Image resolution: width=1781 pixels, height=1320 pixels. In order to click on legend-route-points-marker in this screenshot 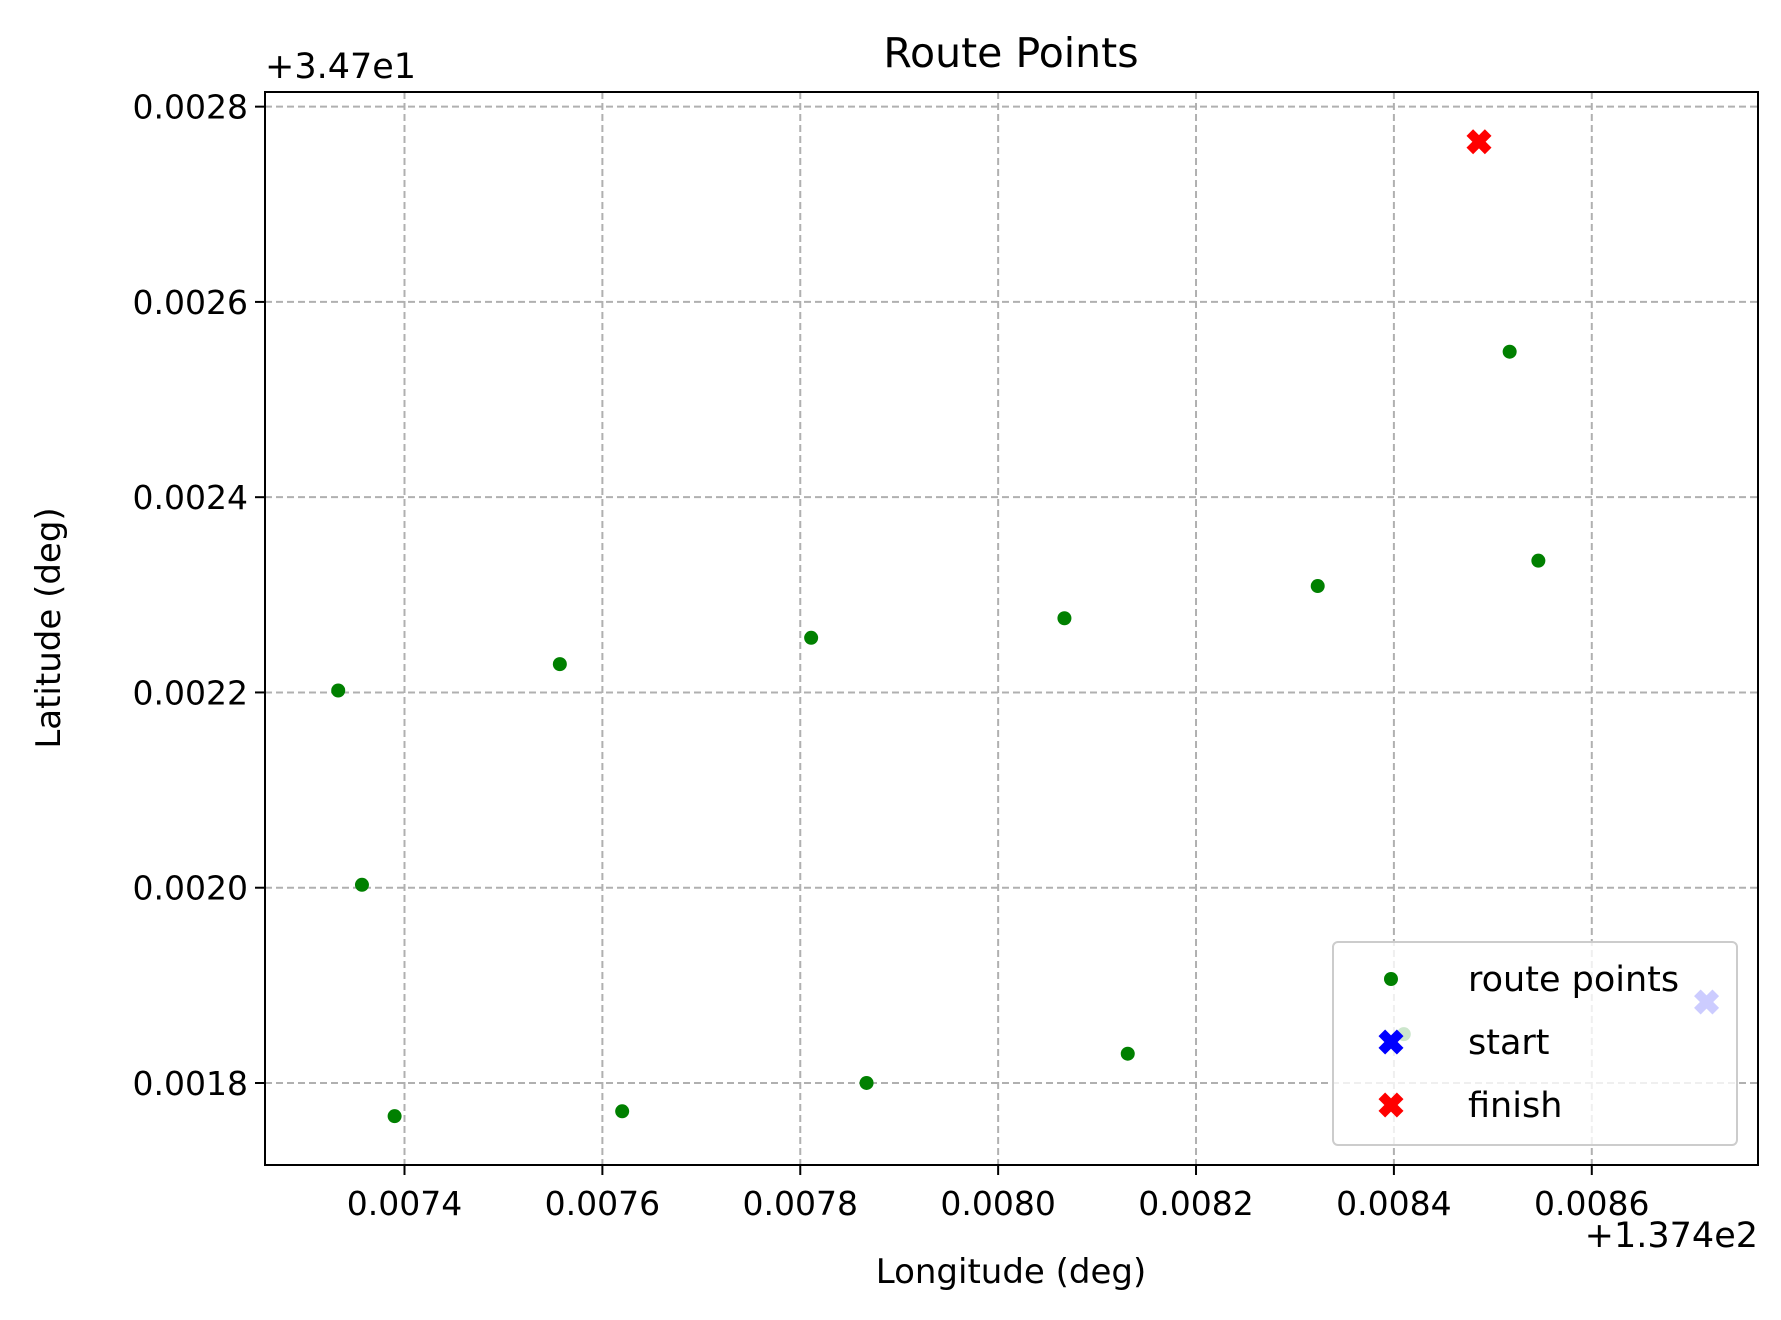, I will do `click(1391, 979)`.